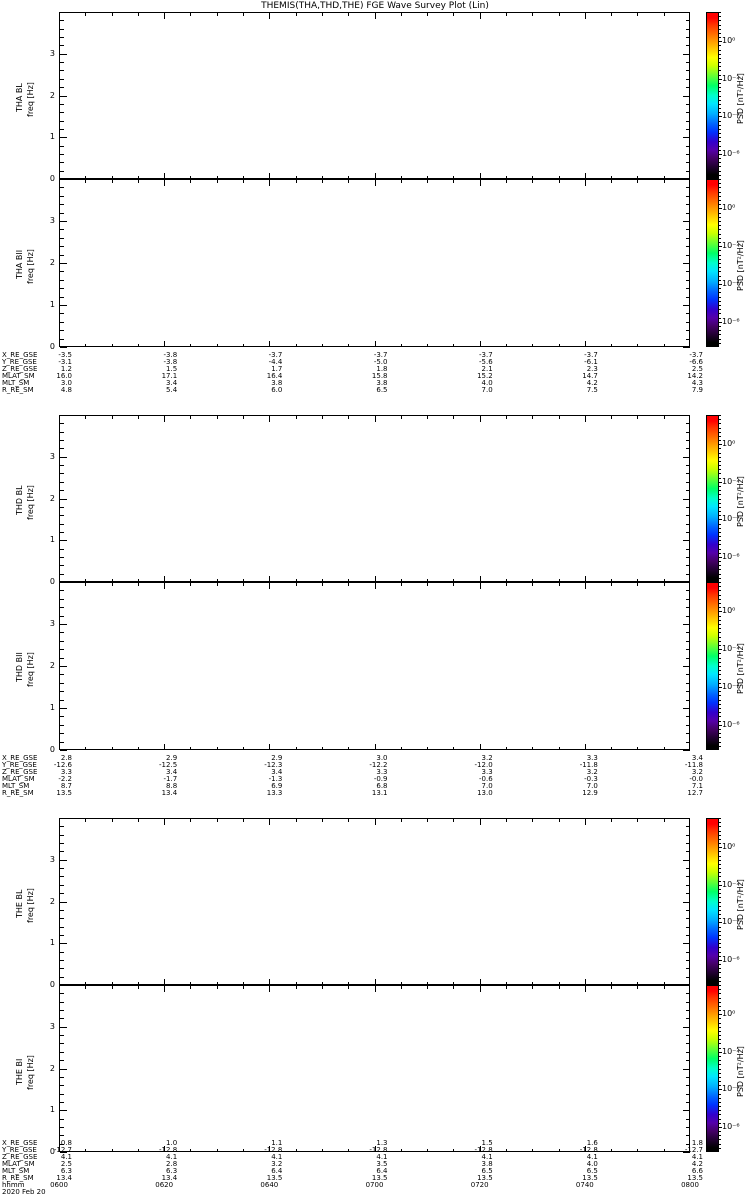 The height and width of the screenshot is (1200, 750). Describe the element at coordinates (696, 779) in the screenshot. I see `ephemeris-value: -0.0` at that location.